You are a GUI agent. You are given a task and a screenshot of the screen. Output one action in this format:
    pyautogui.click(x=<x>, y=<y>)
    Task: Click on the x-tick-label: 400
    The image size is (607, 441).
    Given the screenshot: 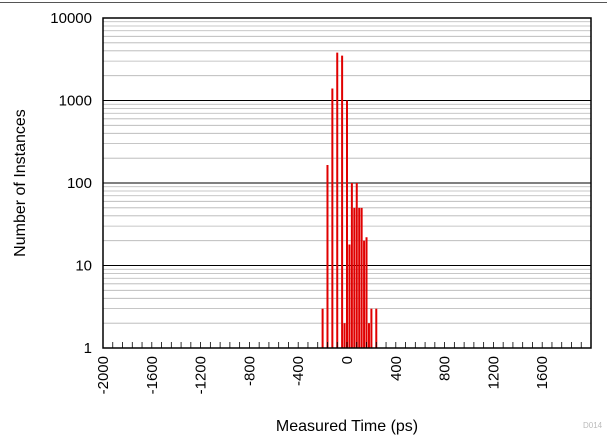 What is the action you would take?
    pyautogui.click(x=396, y=368)
    